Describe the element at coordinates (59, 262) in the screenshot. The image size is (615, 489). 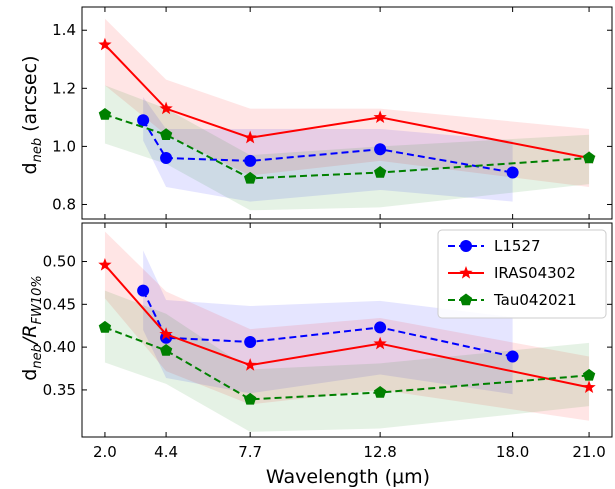
I see `bottom-y-tick-label: 0.50` at that location.